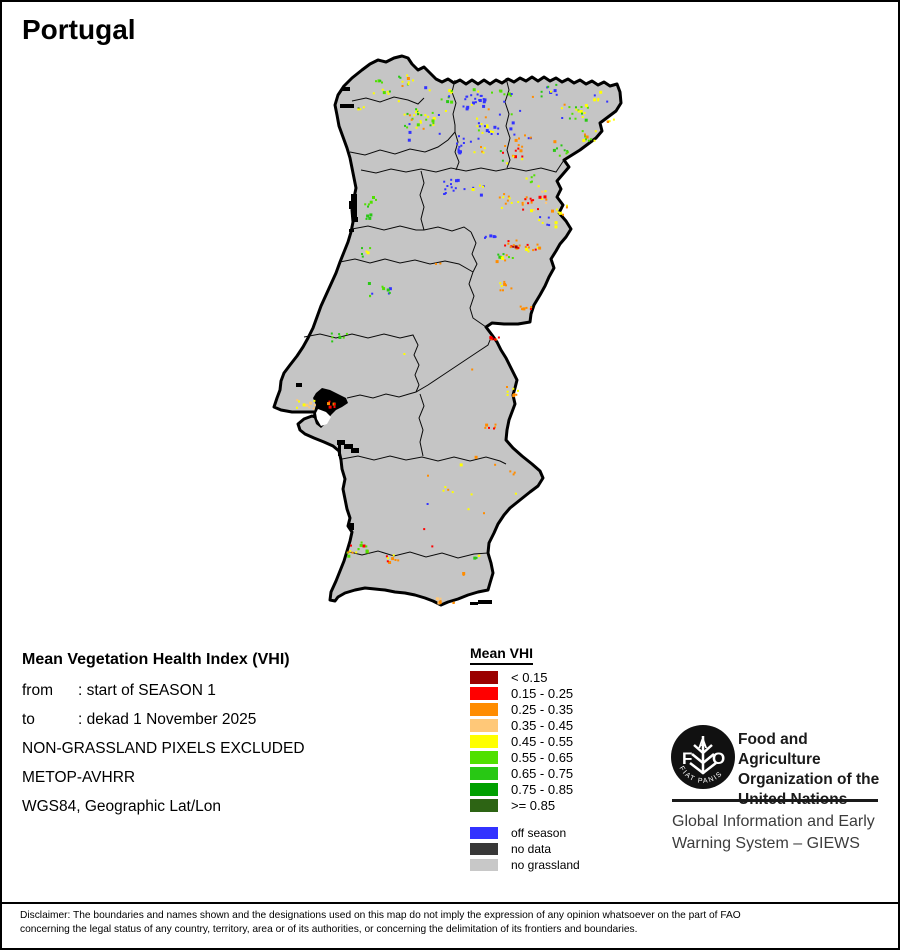  Describe the element at coordinates (79, 777) in the screenshot. I see `info-line: METOP-AVHRR` at that location.